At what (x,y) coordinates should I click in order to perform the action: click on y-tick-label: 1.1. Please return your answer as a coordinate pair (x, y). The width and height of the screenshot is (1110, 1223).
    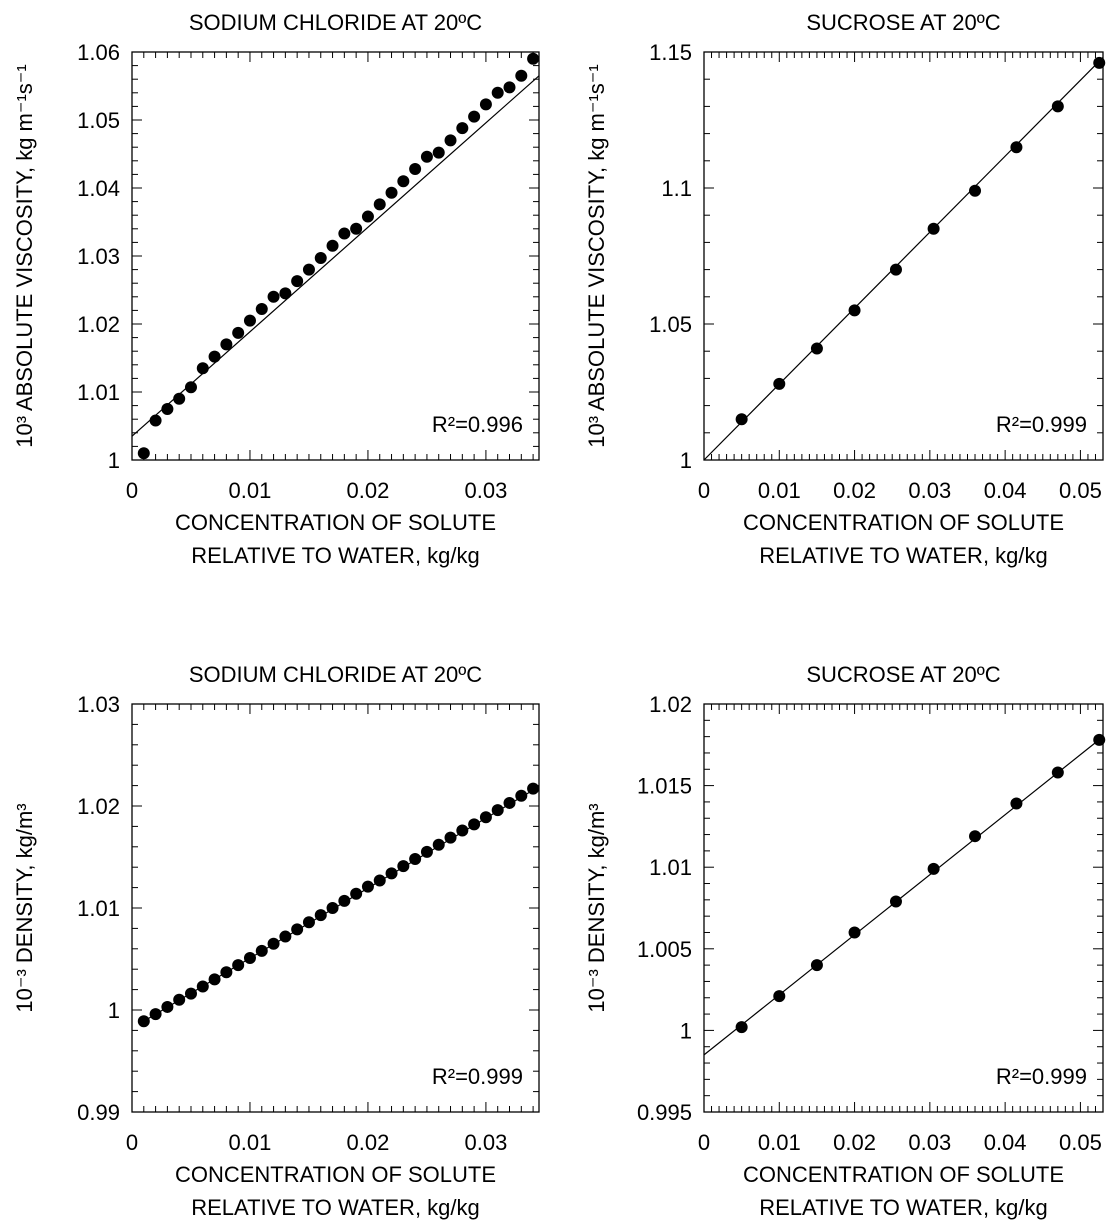
    Looking at the image, I should click on (676, 188).